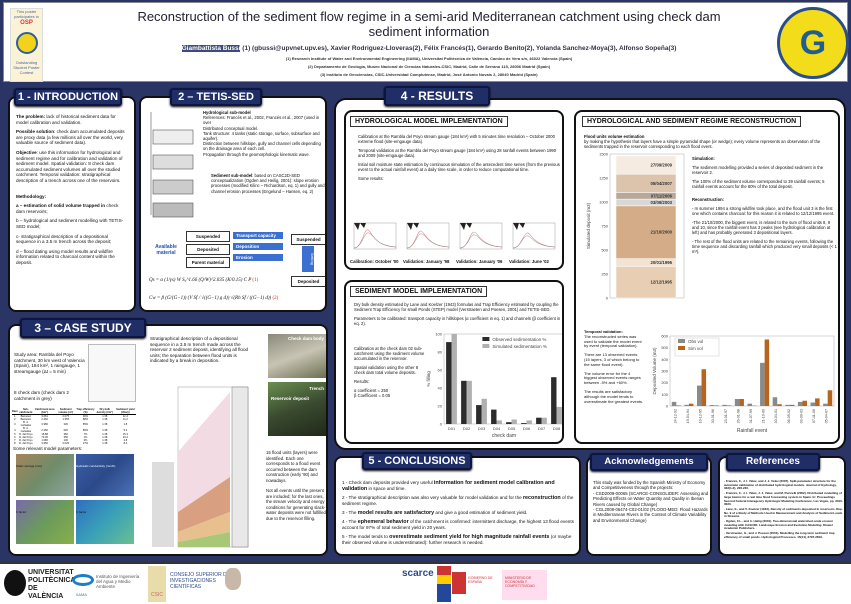  Describe the element at coordinates (45, 522) in the screenshot. I see `map-k-factor: K factor` at that location.